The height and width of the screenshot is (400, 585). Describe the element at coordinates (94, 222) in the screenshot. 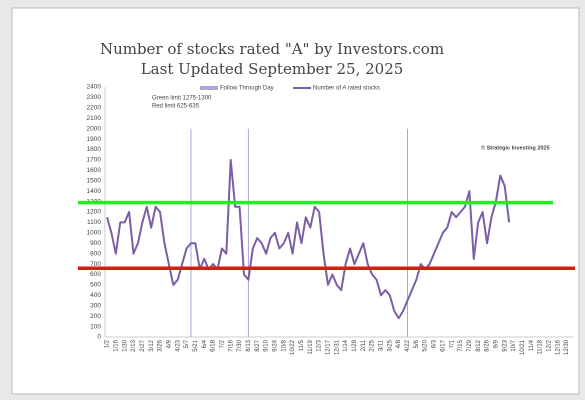

I see `y-tick-label: 1100` at that location.